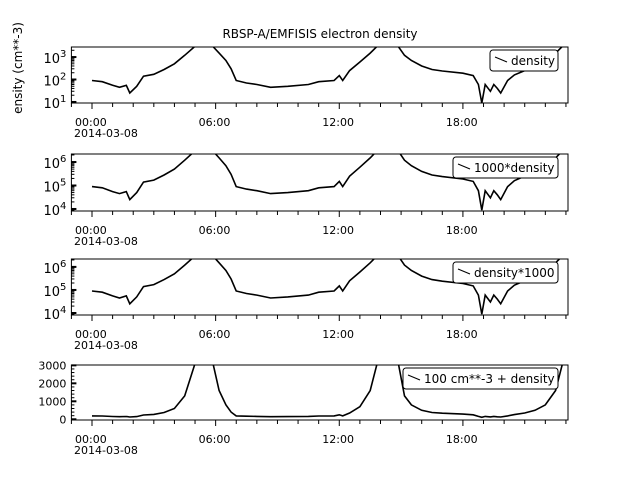 The width and height of the screenshot is (640, 480). I want to click on y-tick-label: 2000, so click(52, 383).